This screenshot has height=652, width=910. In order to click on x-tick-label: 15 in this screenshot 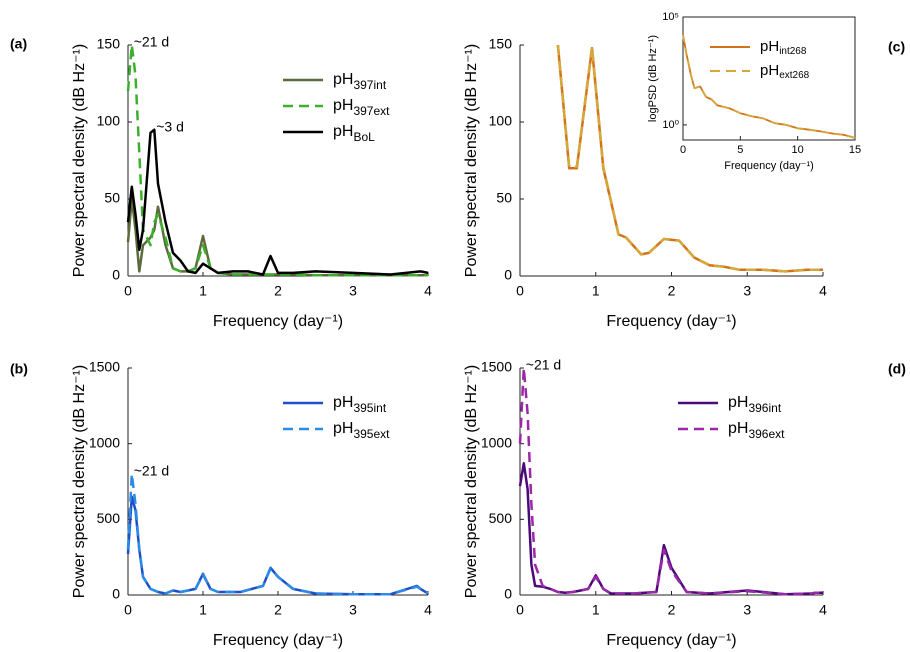, I will do `click(855, 150)`.